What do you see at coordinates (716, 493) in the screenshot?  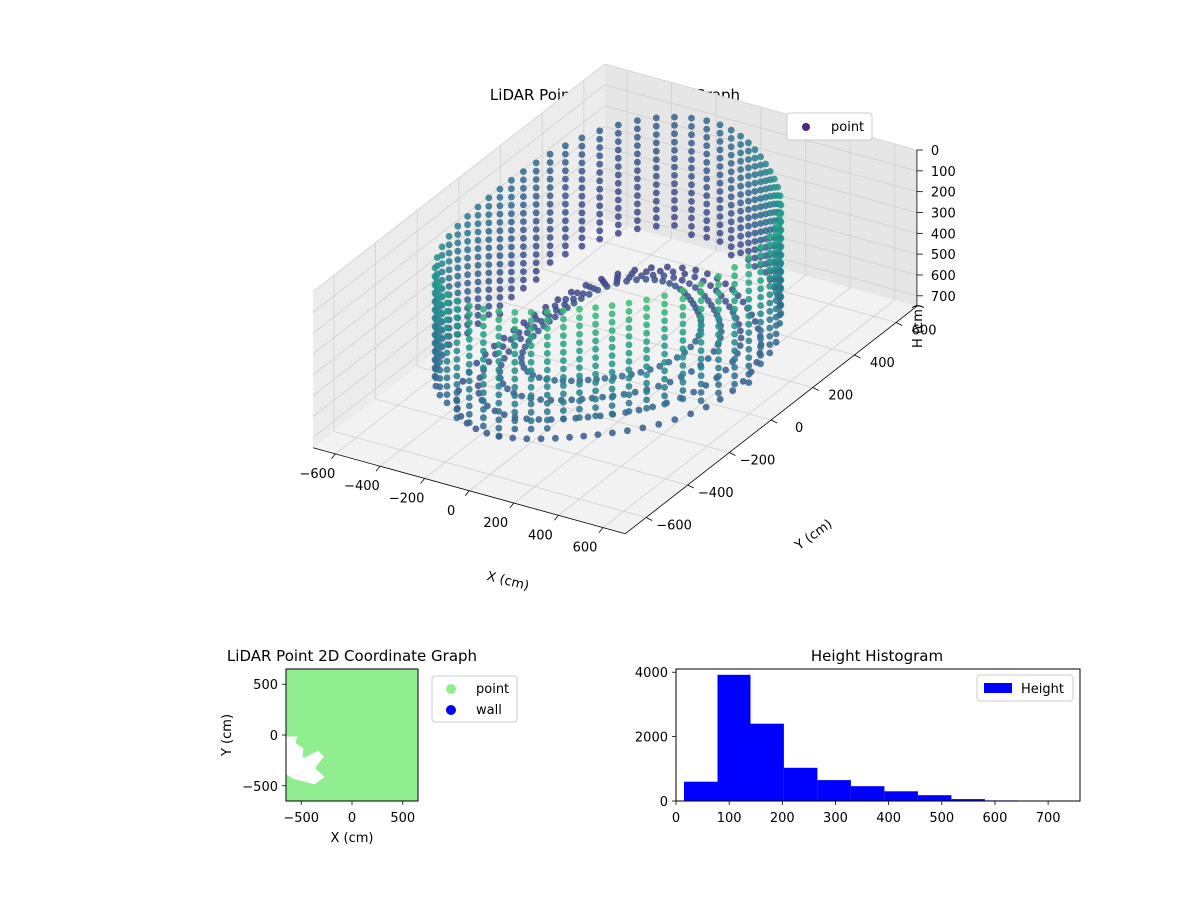 I see `y-tick-label-3d: −400` at bounding box center [716, 493].